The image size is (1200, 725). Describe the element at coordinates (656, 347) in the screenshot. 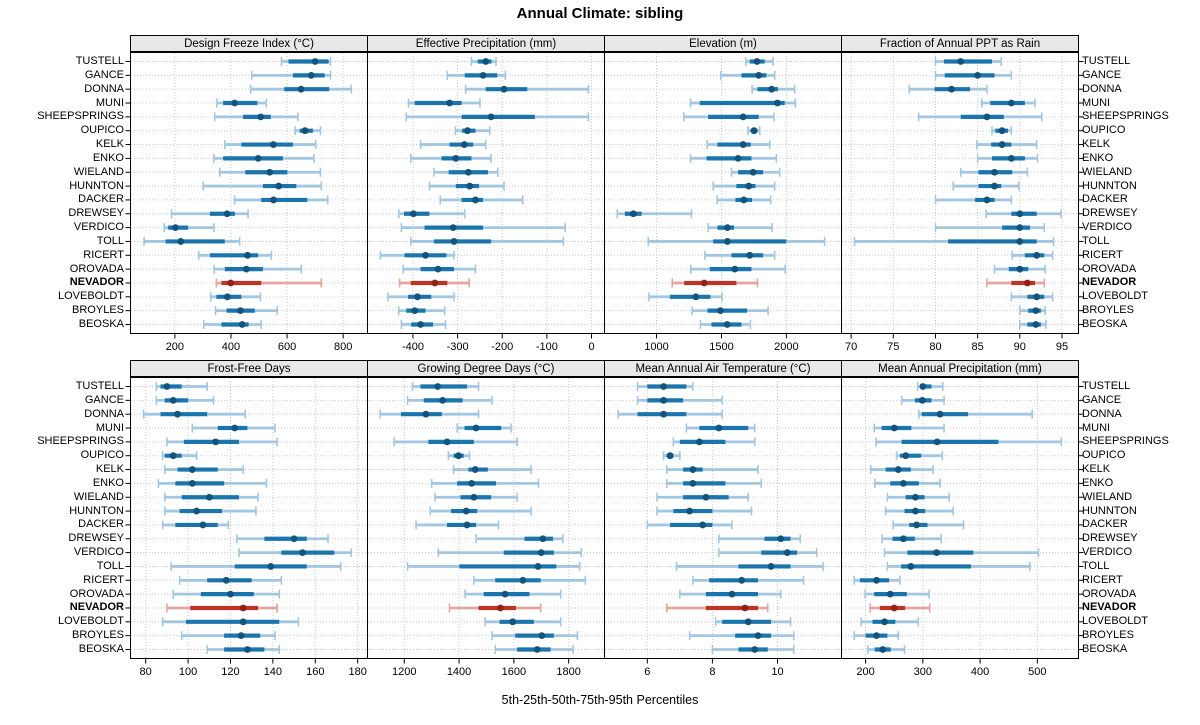

I see `tick-label: 1000` at that location.